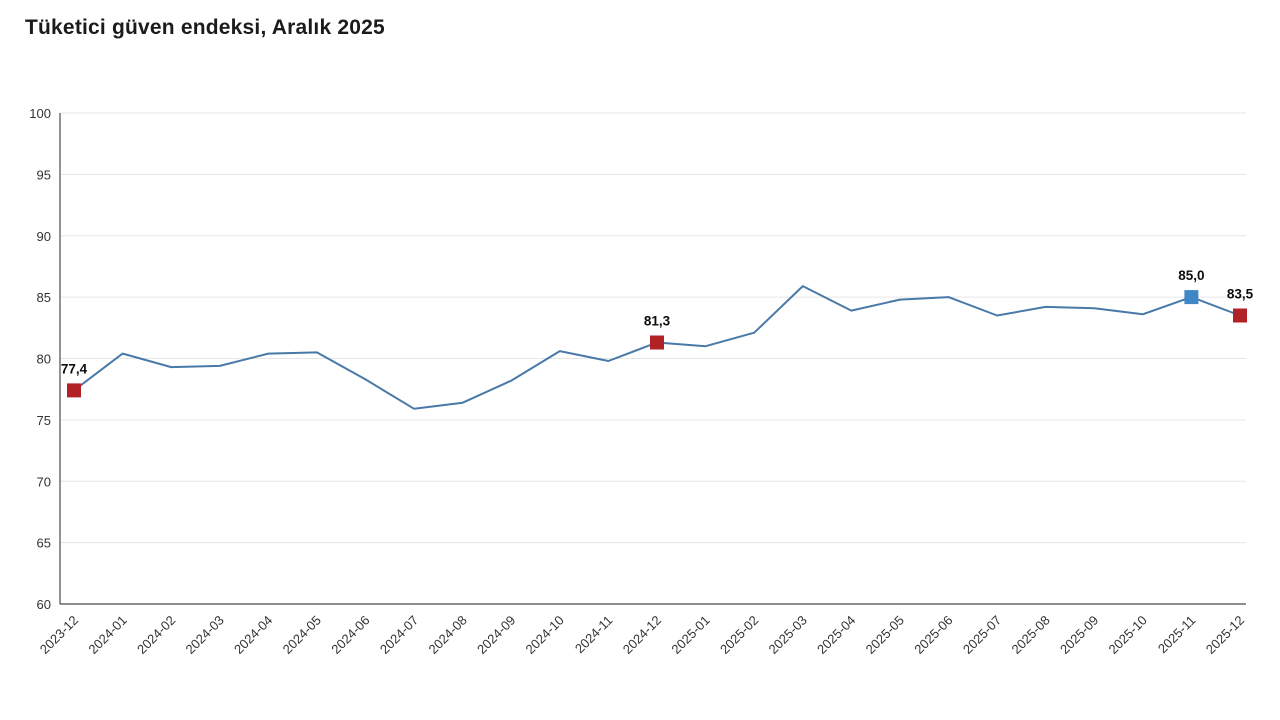  What do you see at coordinates (1128, 635) in the screenshot?
I see `x-tick-label: 2025-10` at bounding box center [1128, 635].